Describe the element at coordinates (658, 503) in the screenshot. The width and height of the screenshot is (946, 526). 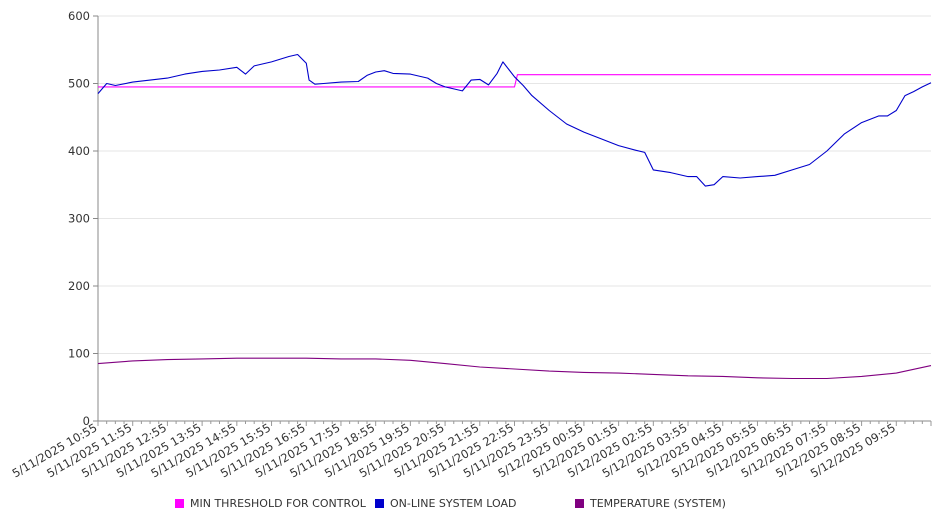
I see `legend-label-temperature: TEMPERATURE (SYSTEM)` at that location.